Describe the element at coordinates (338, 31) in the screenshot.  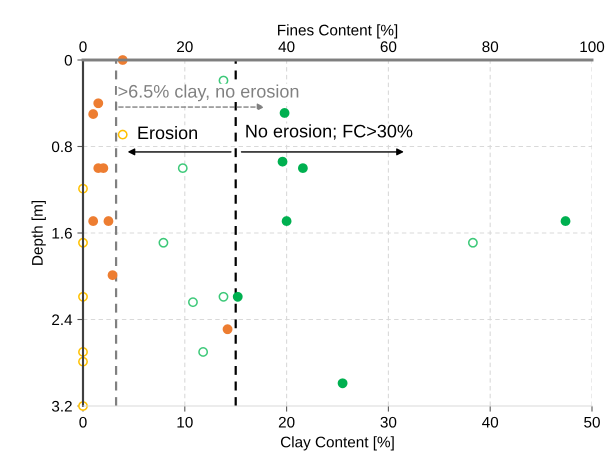
I see `x2-axis-title: Fines Content [%]` at that location.